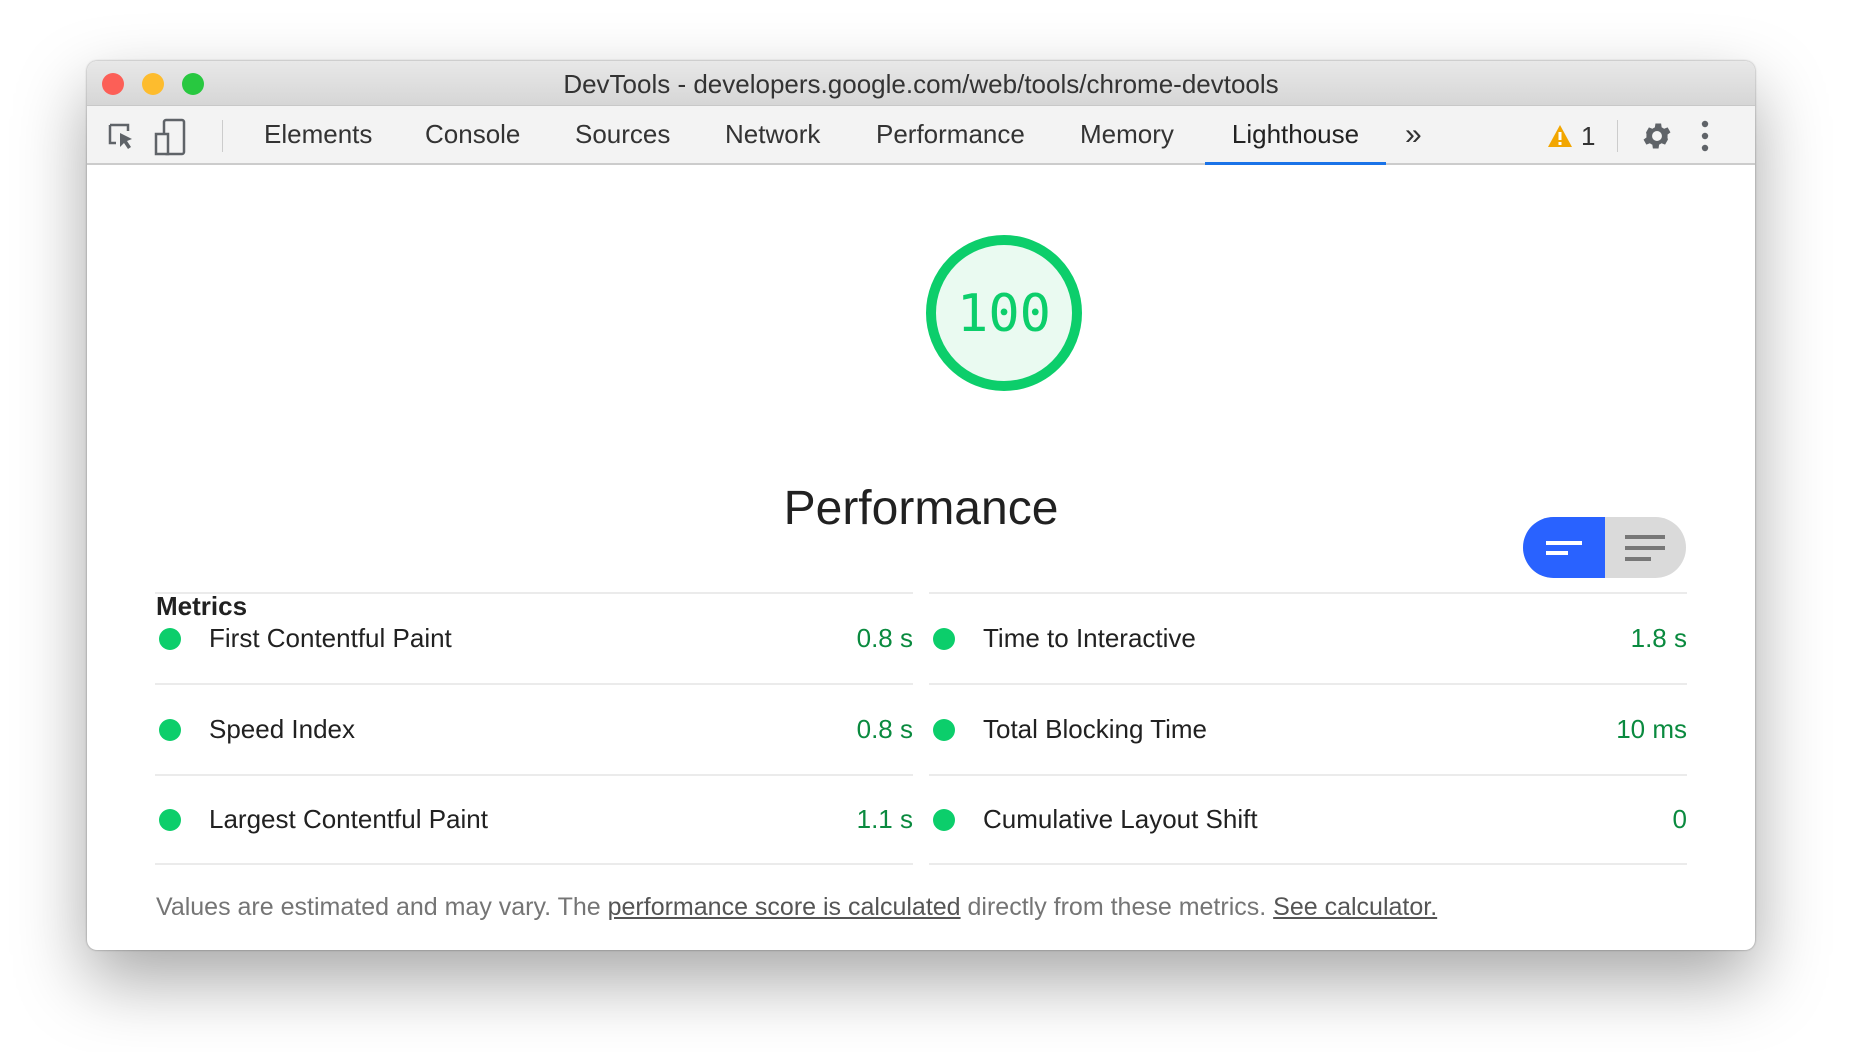  I want to click on settings-gear-icon, so click(1657, 136).